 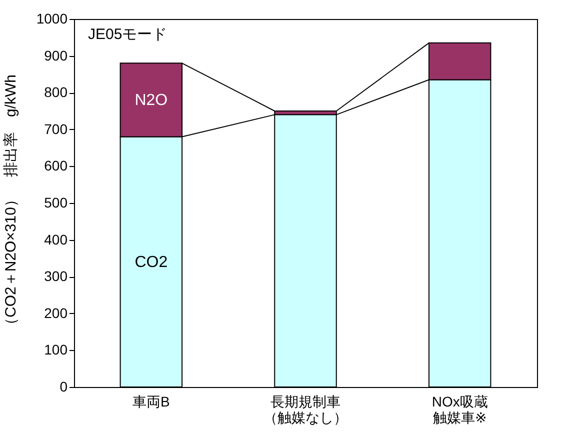 What do you see at coordinates (460, 410) in the screenshot?
I see `x-tick-label: NOx吸蔵触媒車※` at bounding box center [460, 410].